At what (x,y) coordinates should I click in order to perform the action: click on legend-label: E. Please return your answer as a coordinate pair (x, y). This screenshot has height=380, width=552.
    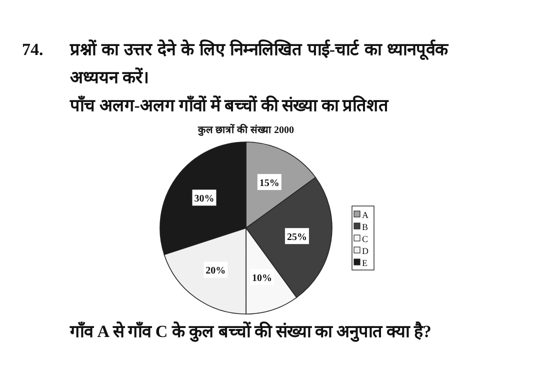
    Looking at the image, I should click on (365, 263).